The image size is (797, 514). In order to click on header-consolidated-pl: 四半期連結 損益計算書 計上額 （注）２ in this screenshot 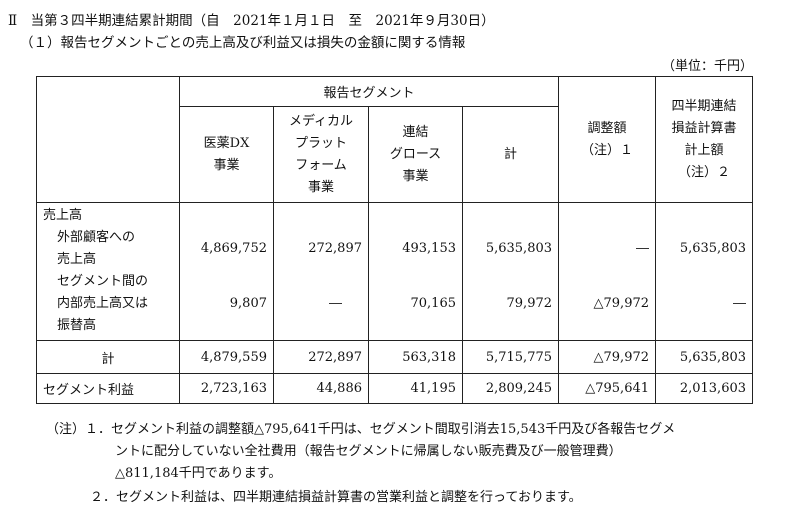, I will do `click(704, 139)`.